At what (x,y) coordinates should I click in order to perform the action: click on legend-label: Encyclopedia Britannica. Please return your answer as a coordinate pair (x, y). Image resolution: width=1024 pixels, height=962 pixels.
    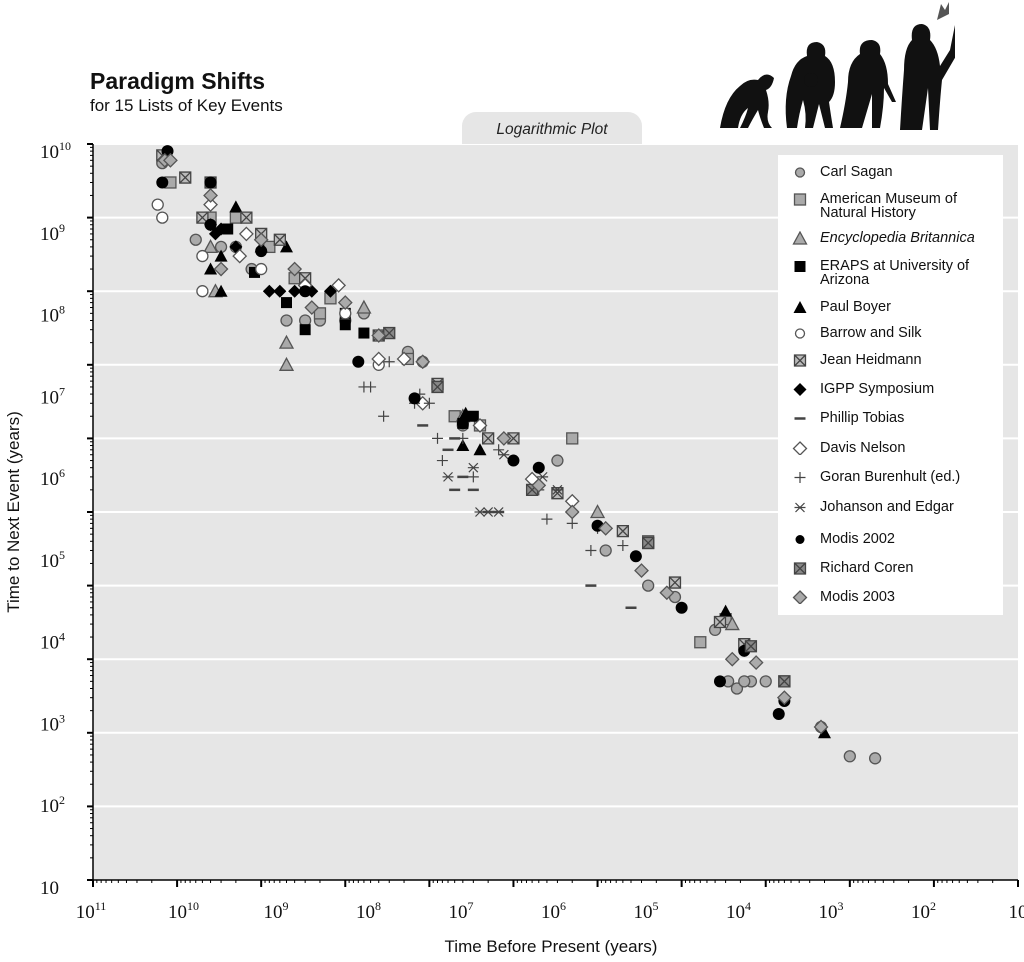
    Looking at the image, I should click on (897, 238).